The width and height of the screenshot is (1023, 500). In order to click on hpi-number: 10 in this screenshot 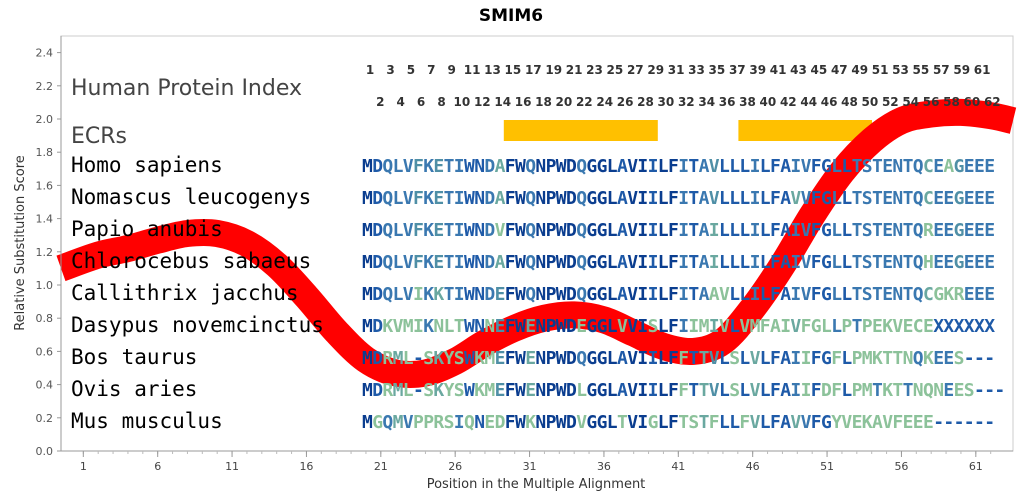, I will do `click(462, 102)`.